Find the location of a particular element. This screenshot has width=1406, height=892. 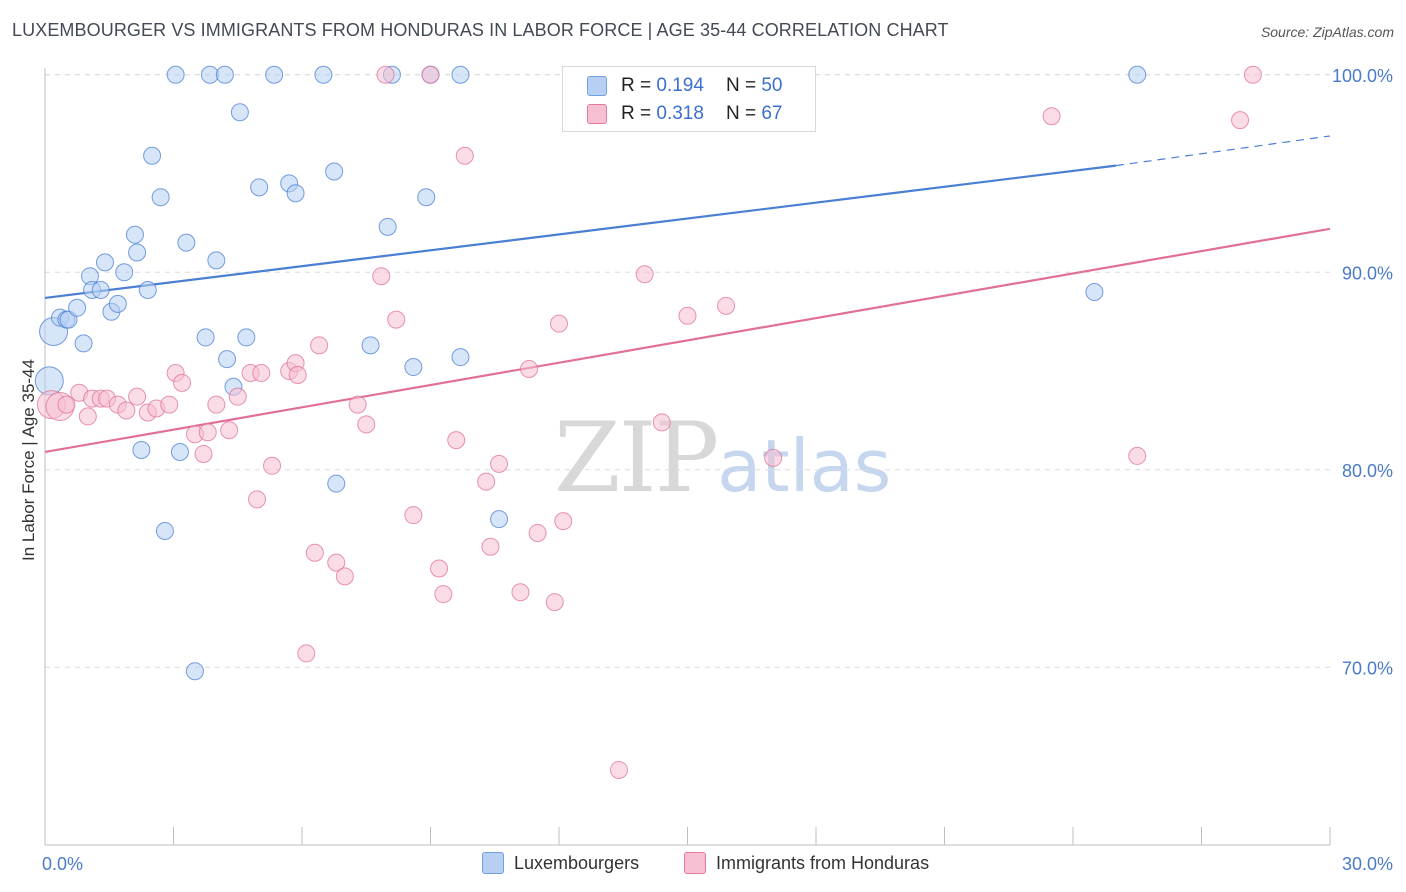

legend-row-honduras: R = 0.318 N = 67 is located at coordinates (684, 114).